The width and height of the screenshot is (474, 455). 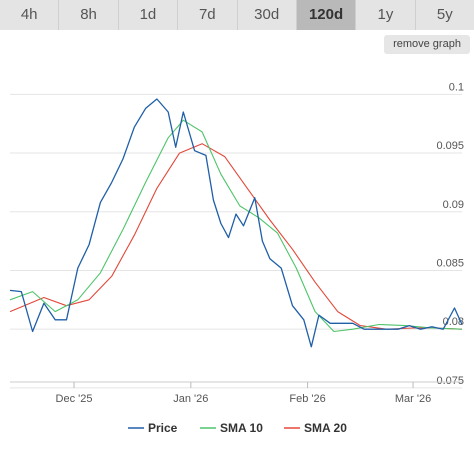 I want to click on tab-5y: 5y, so click(x=444, y=14).